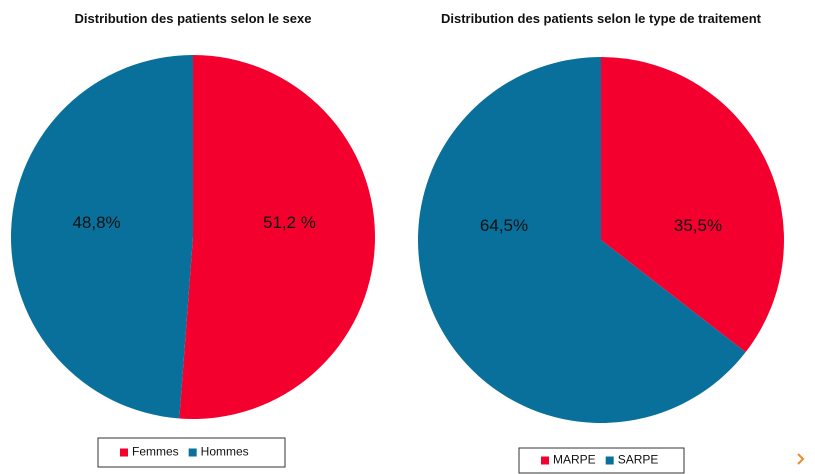  Describe the element at coordinates (504, 225) in the screenshot. I see `data-label: 64,5%` at that location.